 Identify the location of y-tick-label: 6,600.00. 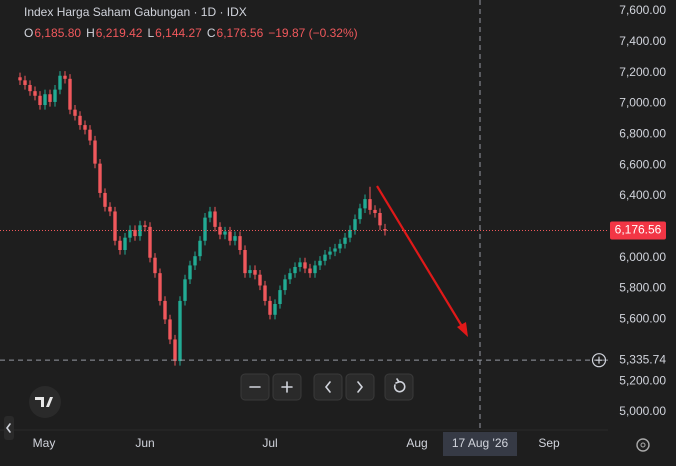
(642, 164).